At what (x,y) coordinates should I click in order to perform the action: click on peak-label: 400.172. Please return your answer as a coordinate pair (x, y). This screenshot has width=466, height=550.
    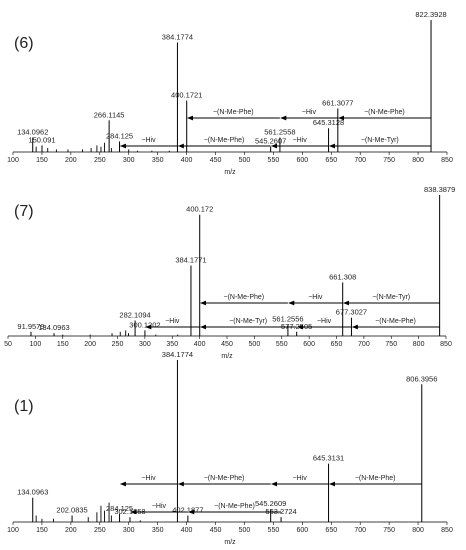
    Looking at the image, I should click on (199, 209).